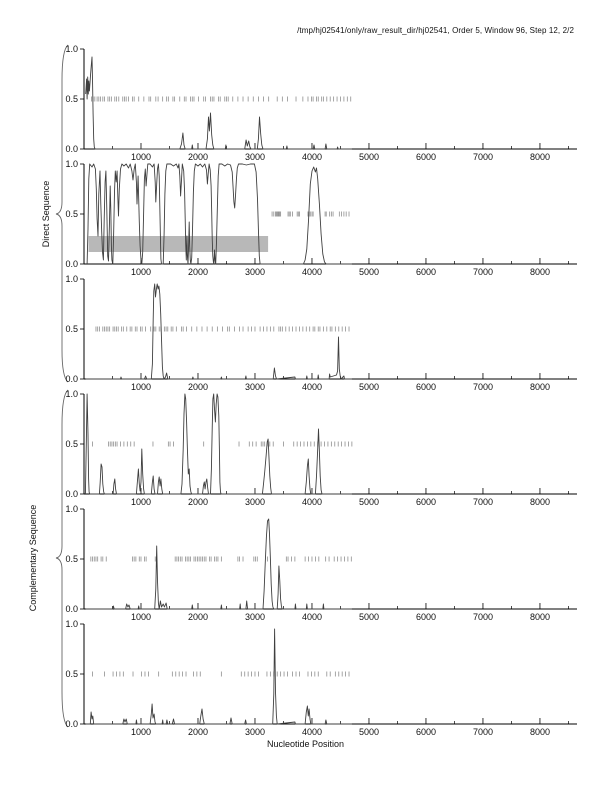 This screenshot has width=612, height=792. Describe the element at coordinates (62, 558) in the screenshot. I see `complementary-sequence-brace` at that location.